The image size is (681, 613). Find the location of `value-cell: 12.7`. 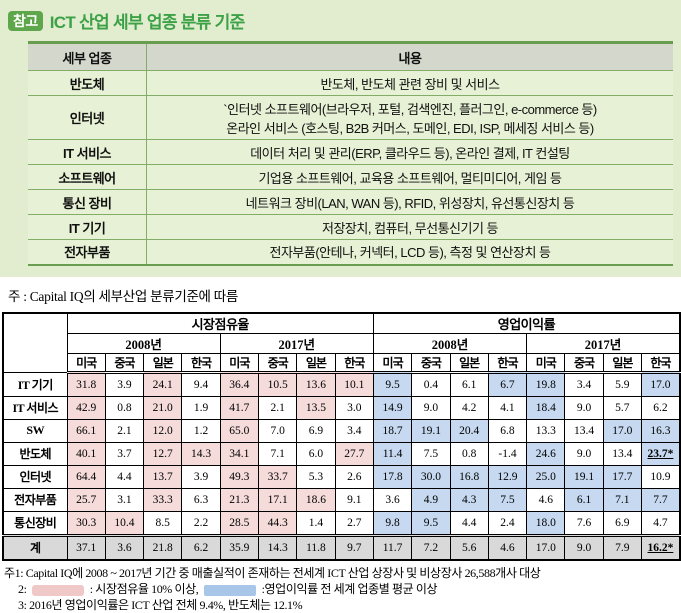

value-cell: 12.7 is located at coordinates (163, 453).